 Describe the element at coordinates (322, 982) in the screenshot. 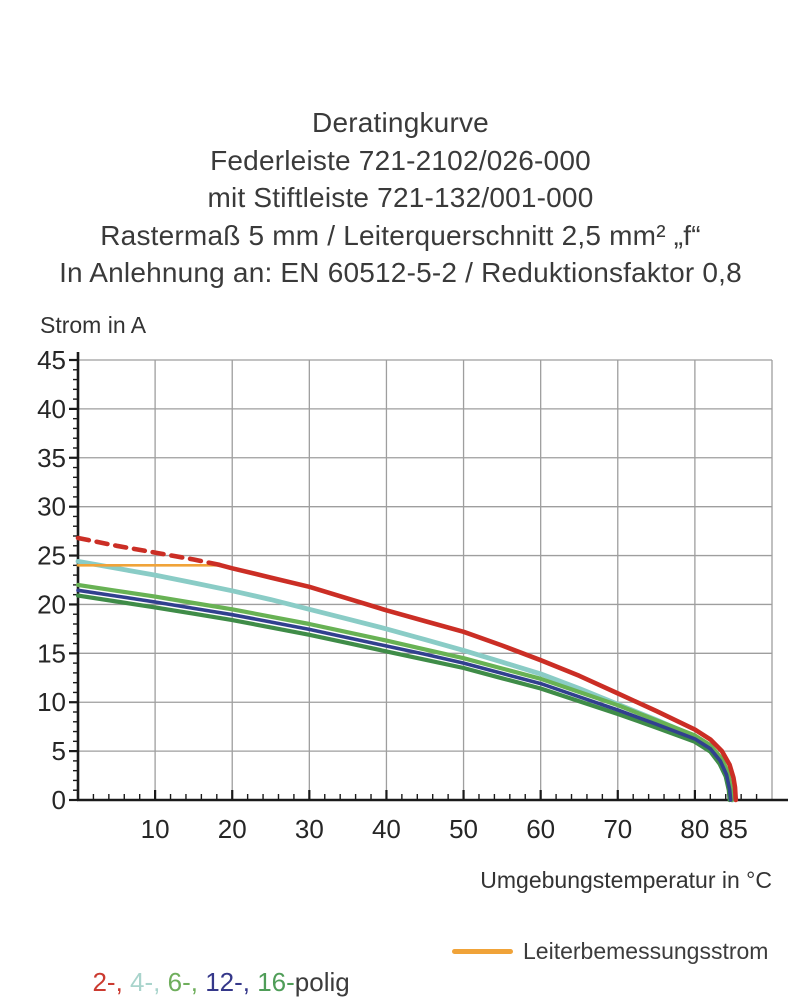

I see `legend-token-polig: polig` at that location.